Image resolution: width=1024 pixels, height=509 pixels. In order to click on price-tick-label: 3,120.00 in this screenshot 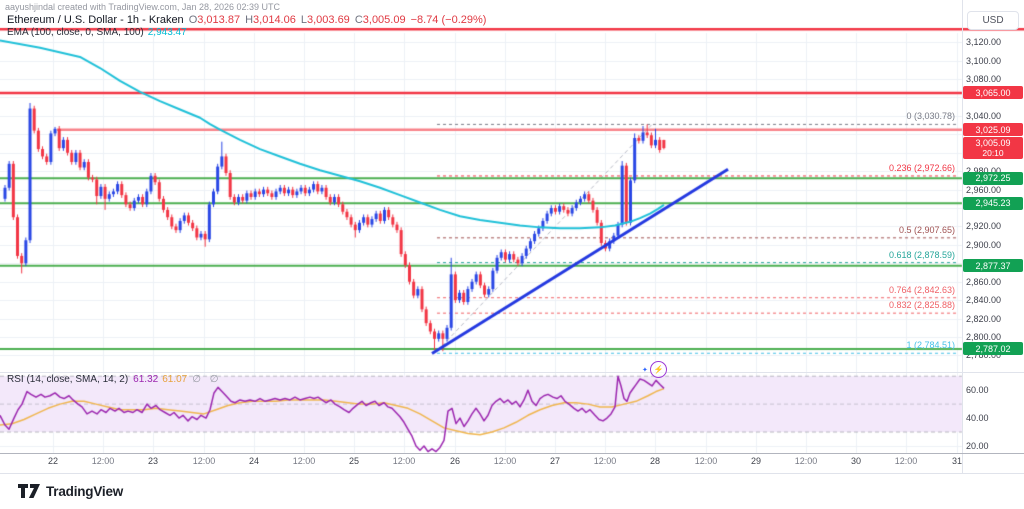, I will do `click(984, 42)`.